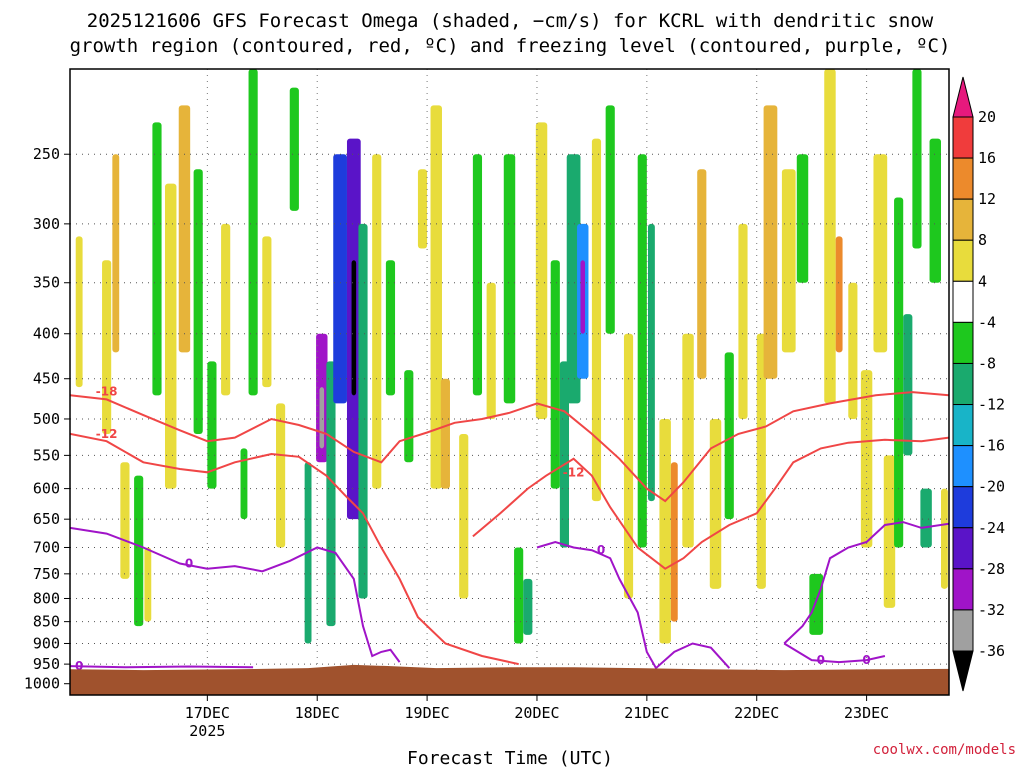 This screenshot has height=768, width=1024. I want to click on y-tick-label: 600, so click(46, 489).